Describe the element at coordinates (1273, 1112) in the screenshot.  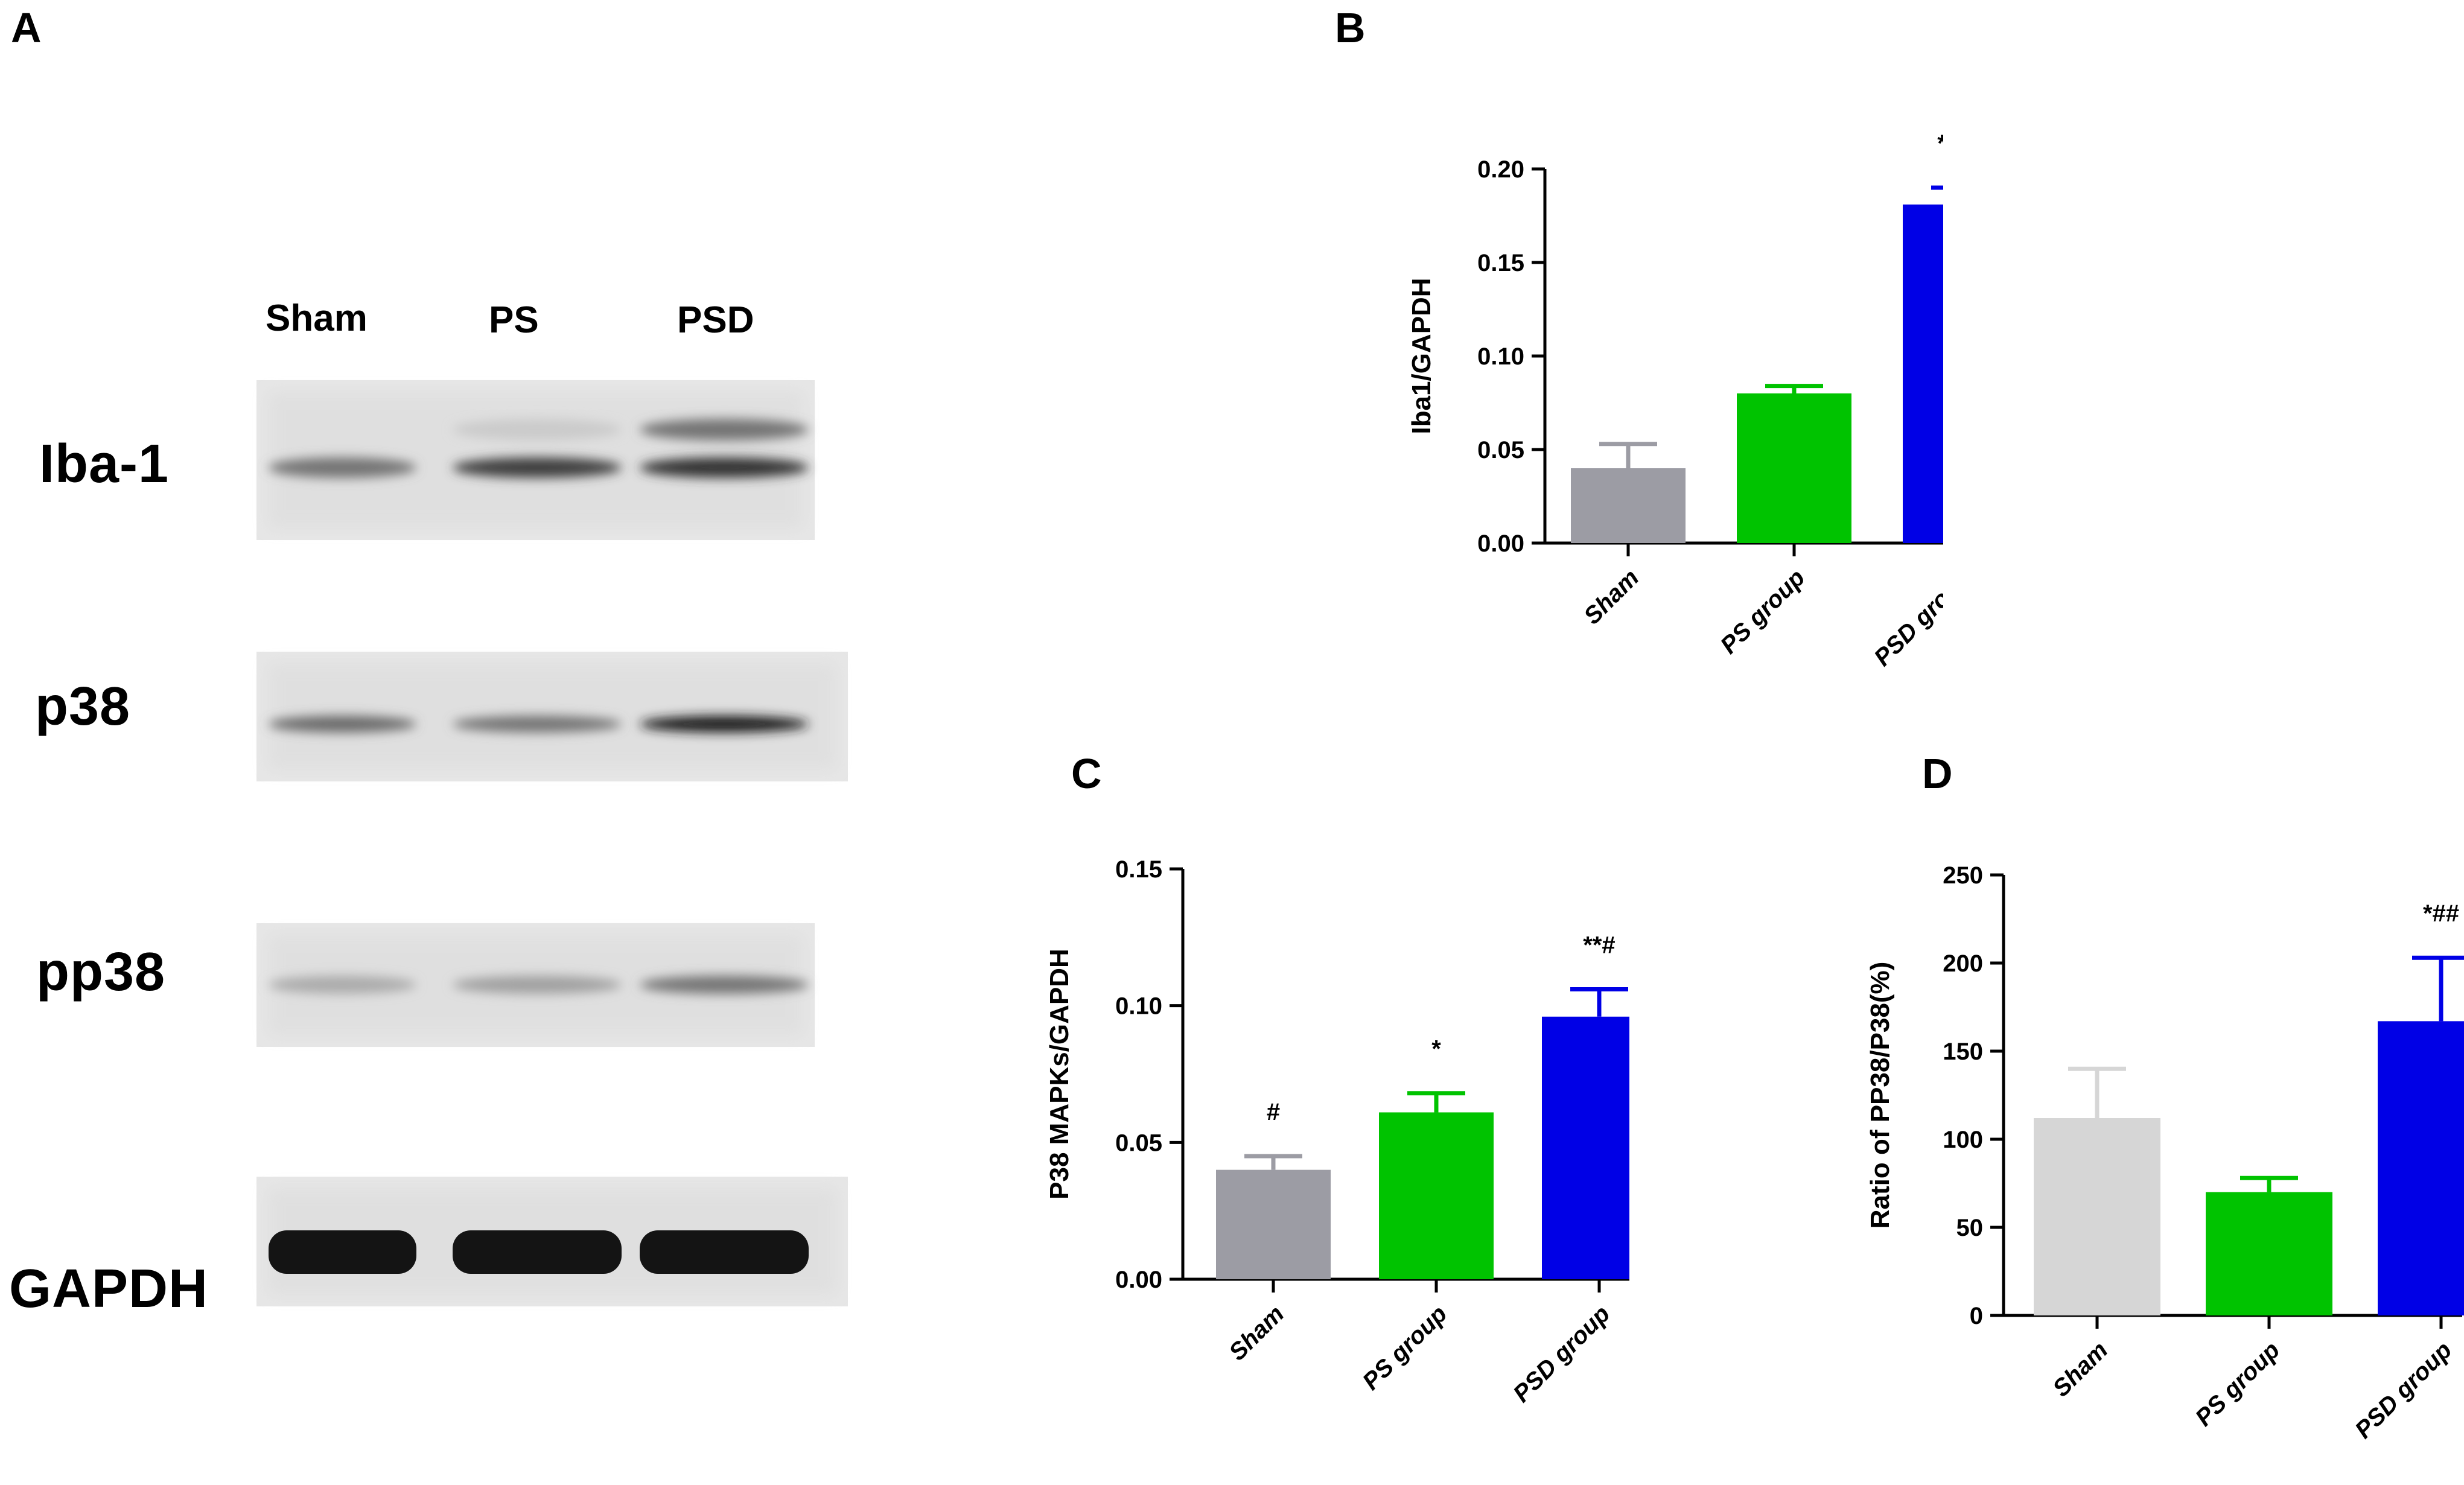
I see `significance-label: #` at that location.